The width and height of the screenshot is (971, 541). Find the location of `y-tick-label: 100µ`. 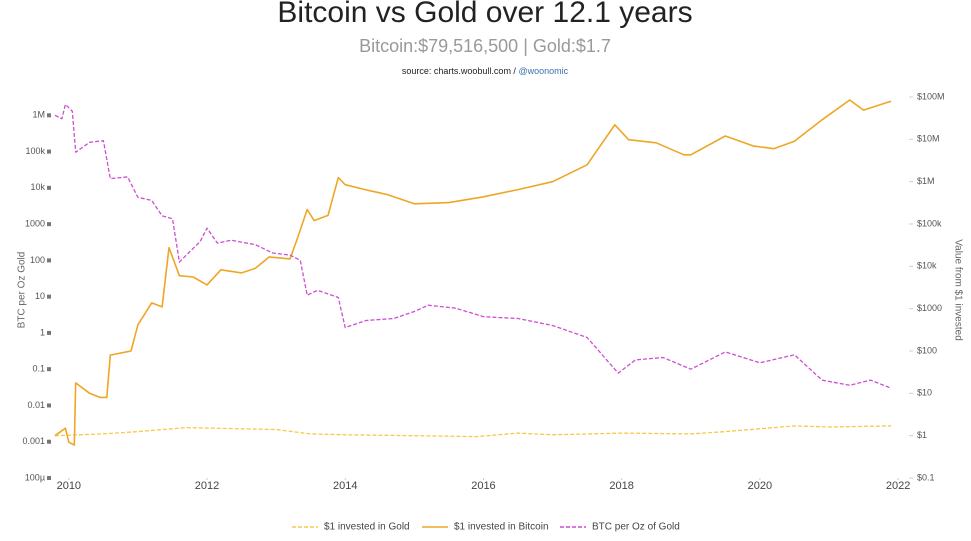

y-tick-label: 100µ is located at coordinates (35, 477).